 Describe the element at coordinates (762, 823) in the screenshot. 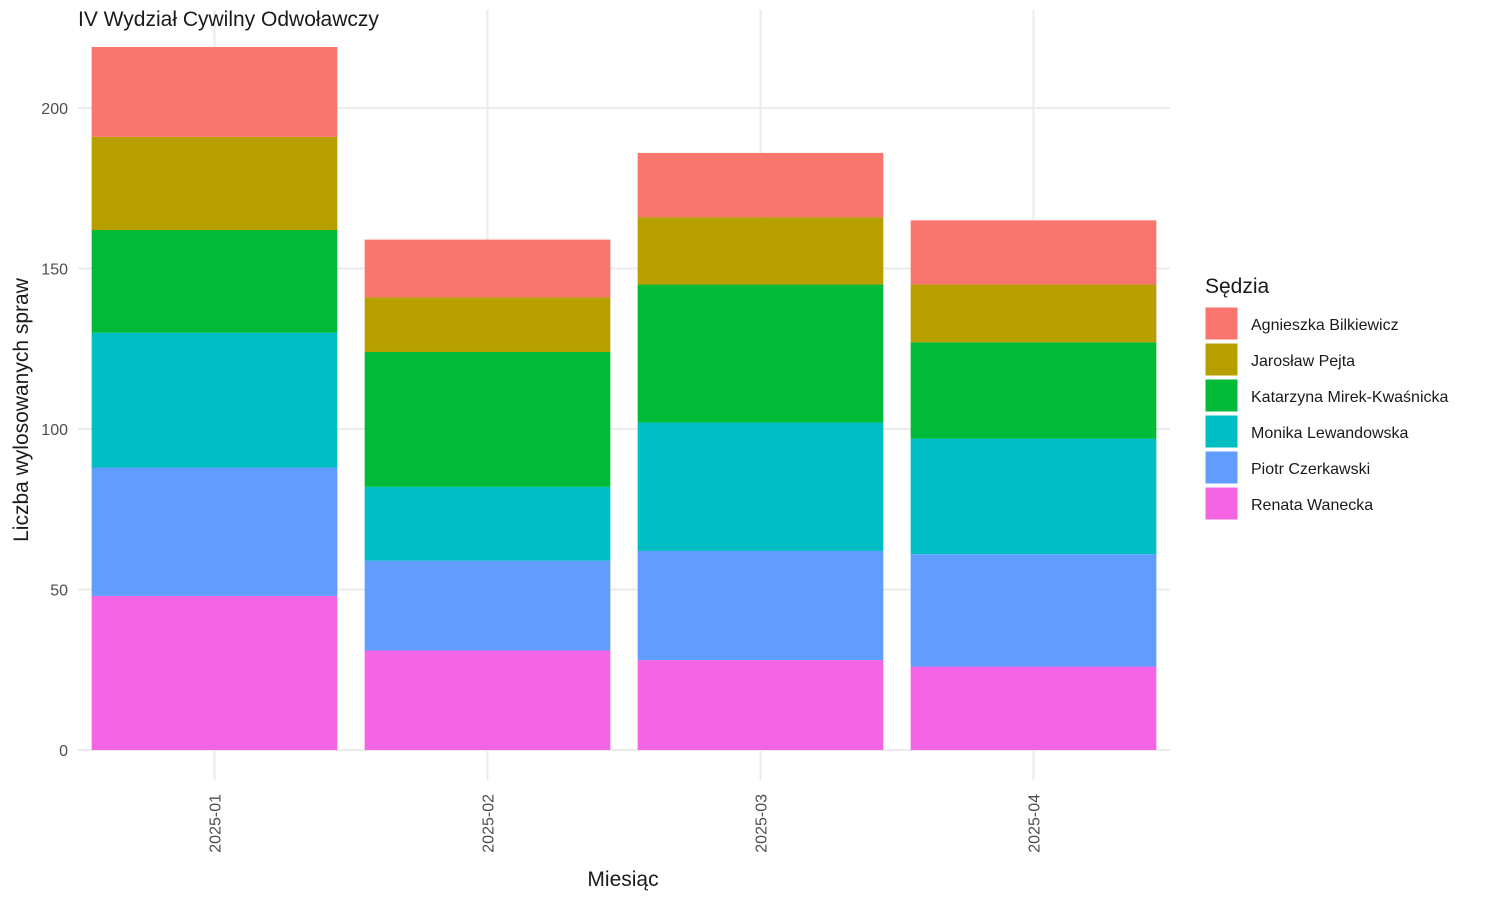

I see `x-tick-label: 2025-03` at that location.